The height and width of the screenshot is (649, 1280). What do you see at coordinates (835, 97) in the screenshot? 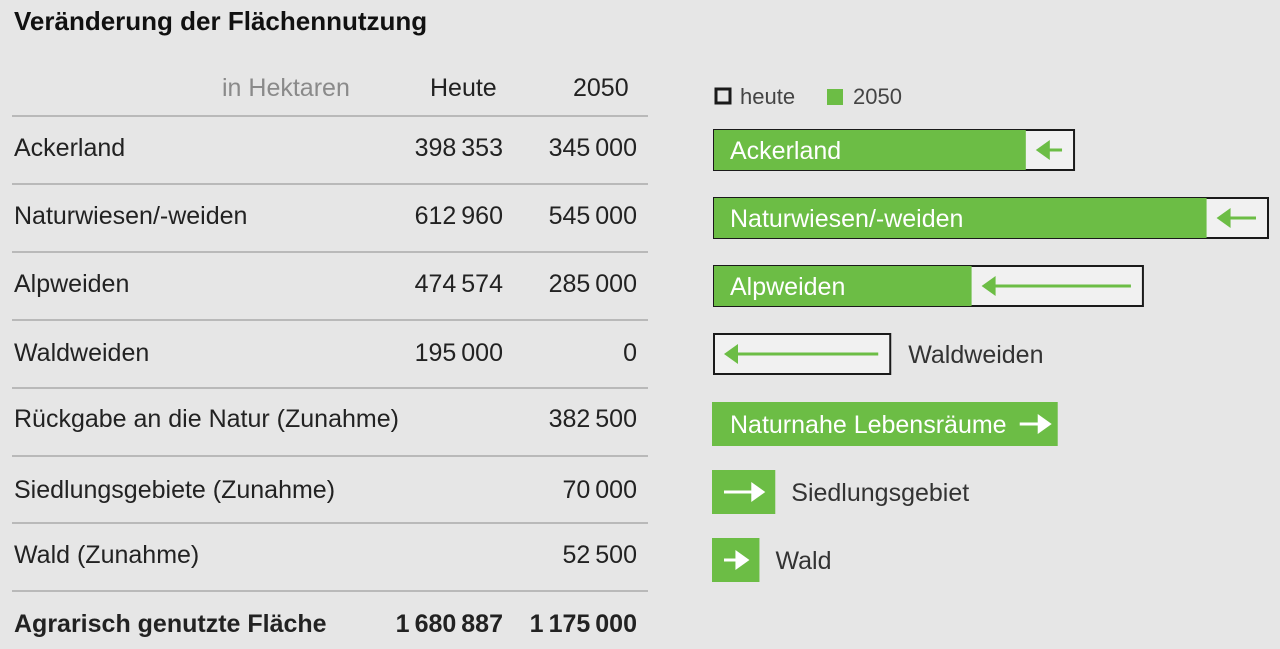
I see `legend-swatch-2050` at bounding box center [835, 97].